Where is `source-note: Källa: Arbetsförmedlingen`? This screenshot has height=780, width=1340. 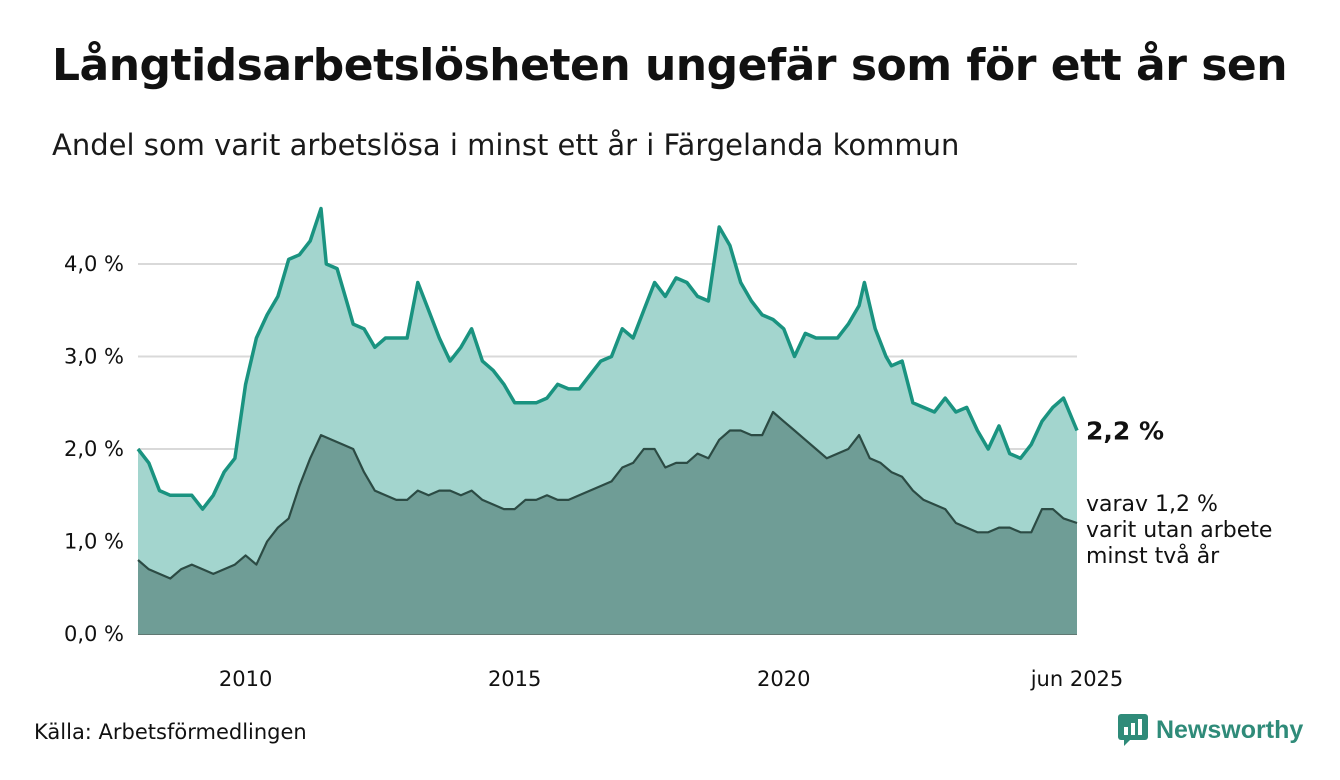 source-note: Källa: Arbetsförmedlingen is located at coordinates (170, 732).